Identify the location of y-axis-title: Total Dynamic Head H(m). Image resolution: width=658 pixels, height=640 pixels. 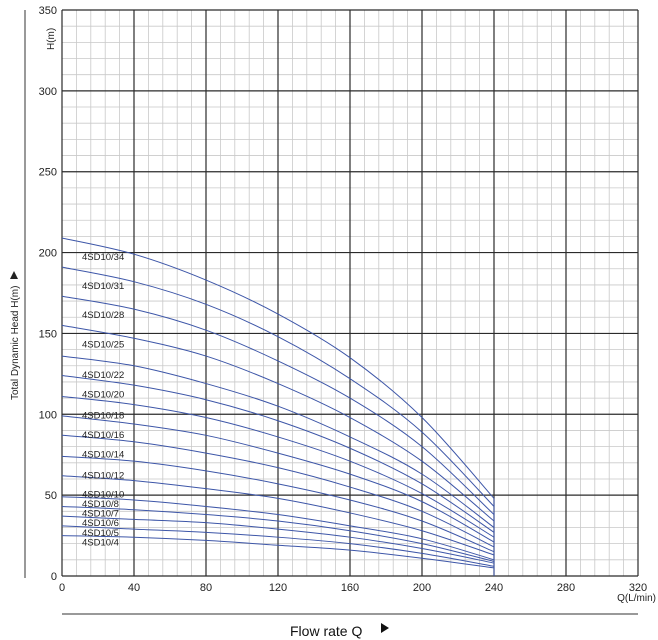
(15, 335).